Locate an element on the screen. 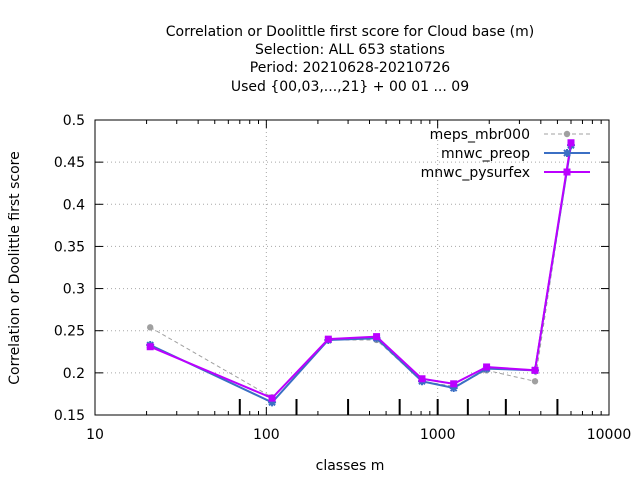 The width and height of the screenshot is (640, 480). y-tick-label: 0.45 is located at coordinates (69, 163).